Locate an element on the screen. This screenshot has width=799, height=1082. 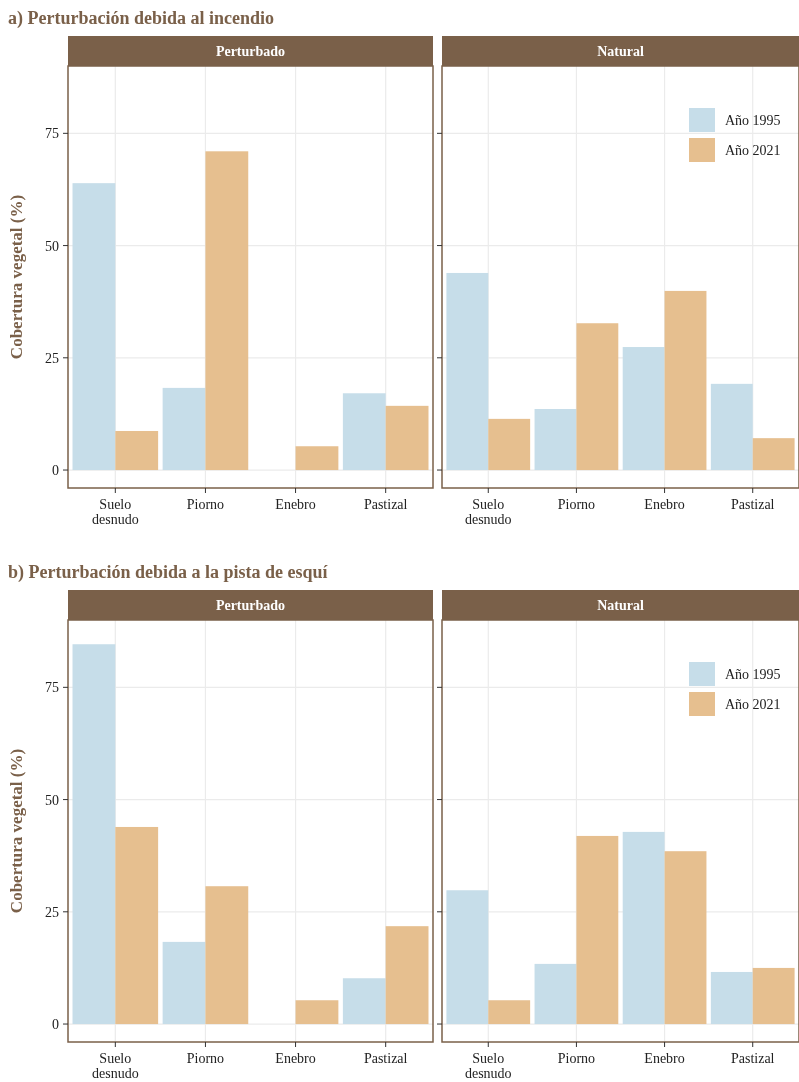
chart-title: a) Perturbación debida al incendio is located at coordinates (141, 18).